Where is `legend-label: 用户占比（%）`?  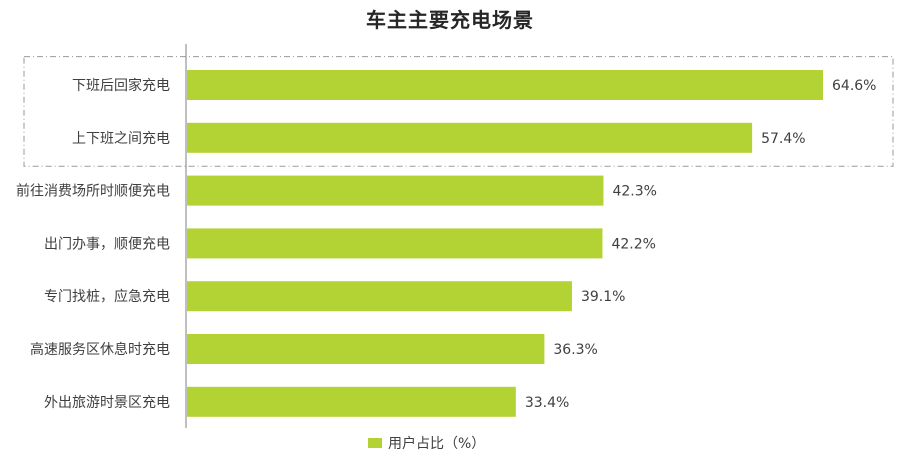
legend-label: 用户占比（%） is located at coordinates (437, 444).